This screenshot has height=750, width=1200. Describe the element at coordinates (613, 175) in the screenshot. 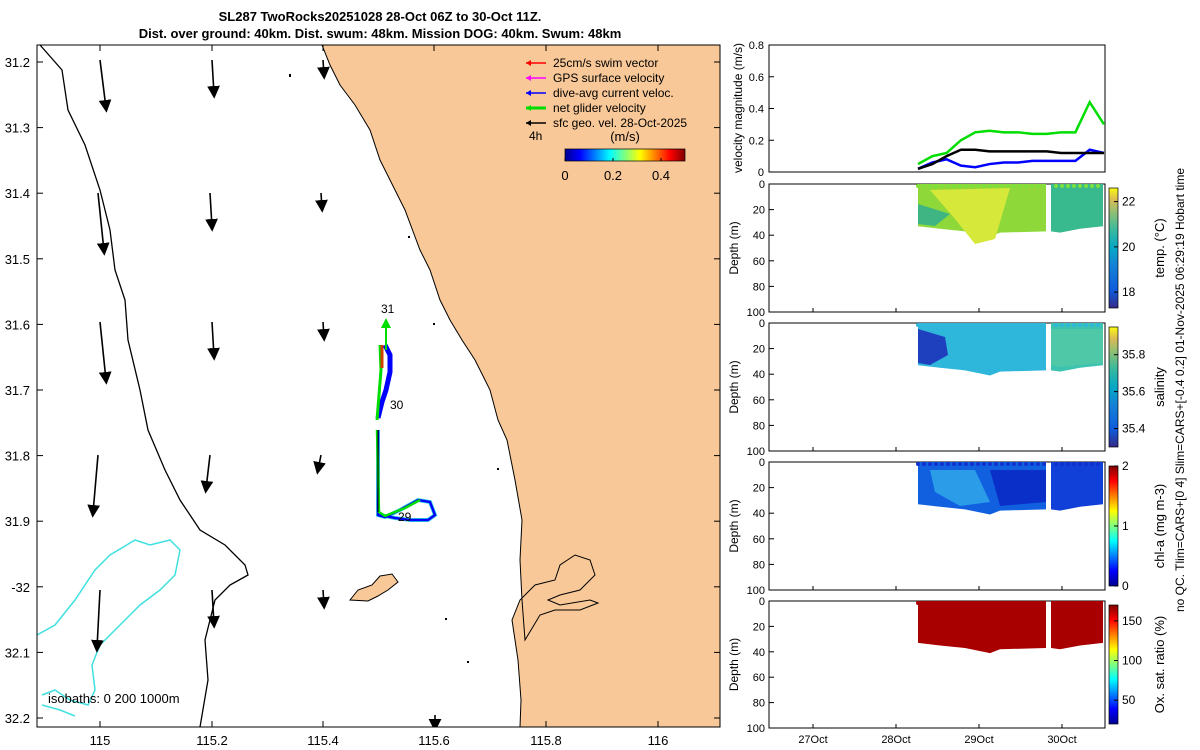

I see `map-cbar-tick-label: 0.2` at that location.